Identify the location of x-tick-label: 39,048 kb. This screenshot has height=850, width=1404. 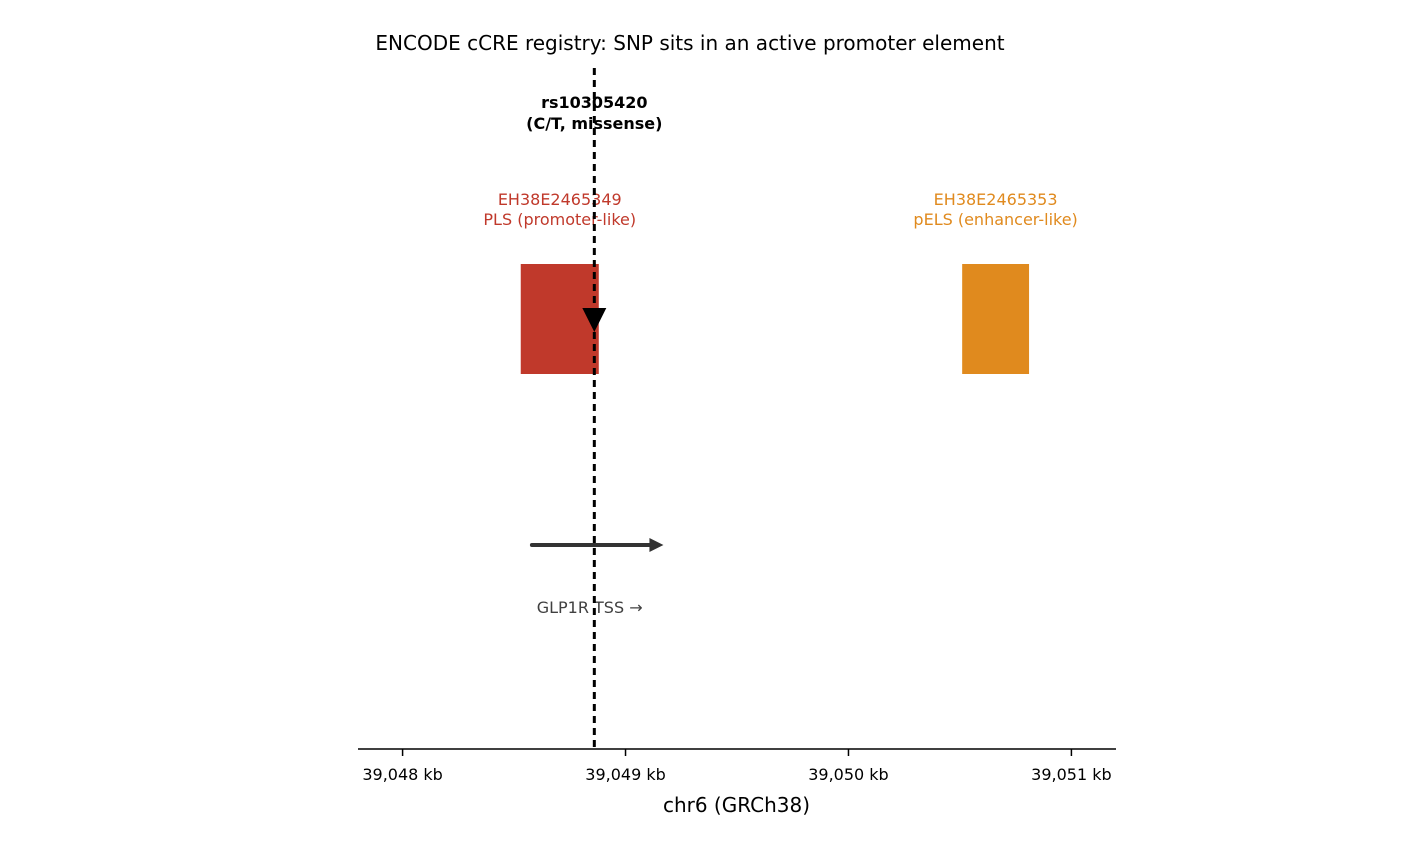
(402, 774).